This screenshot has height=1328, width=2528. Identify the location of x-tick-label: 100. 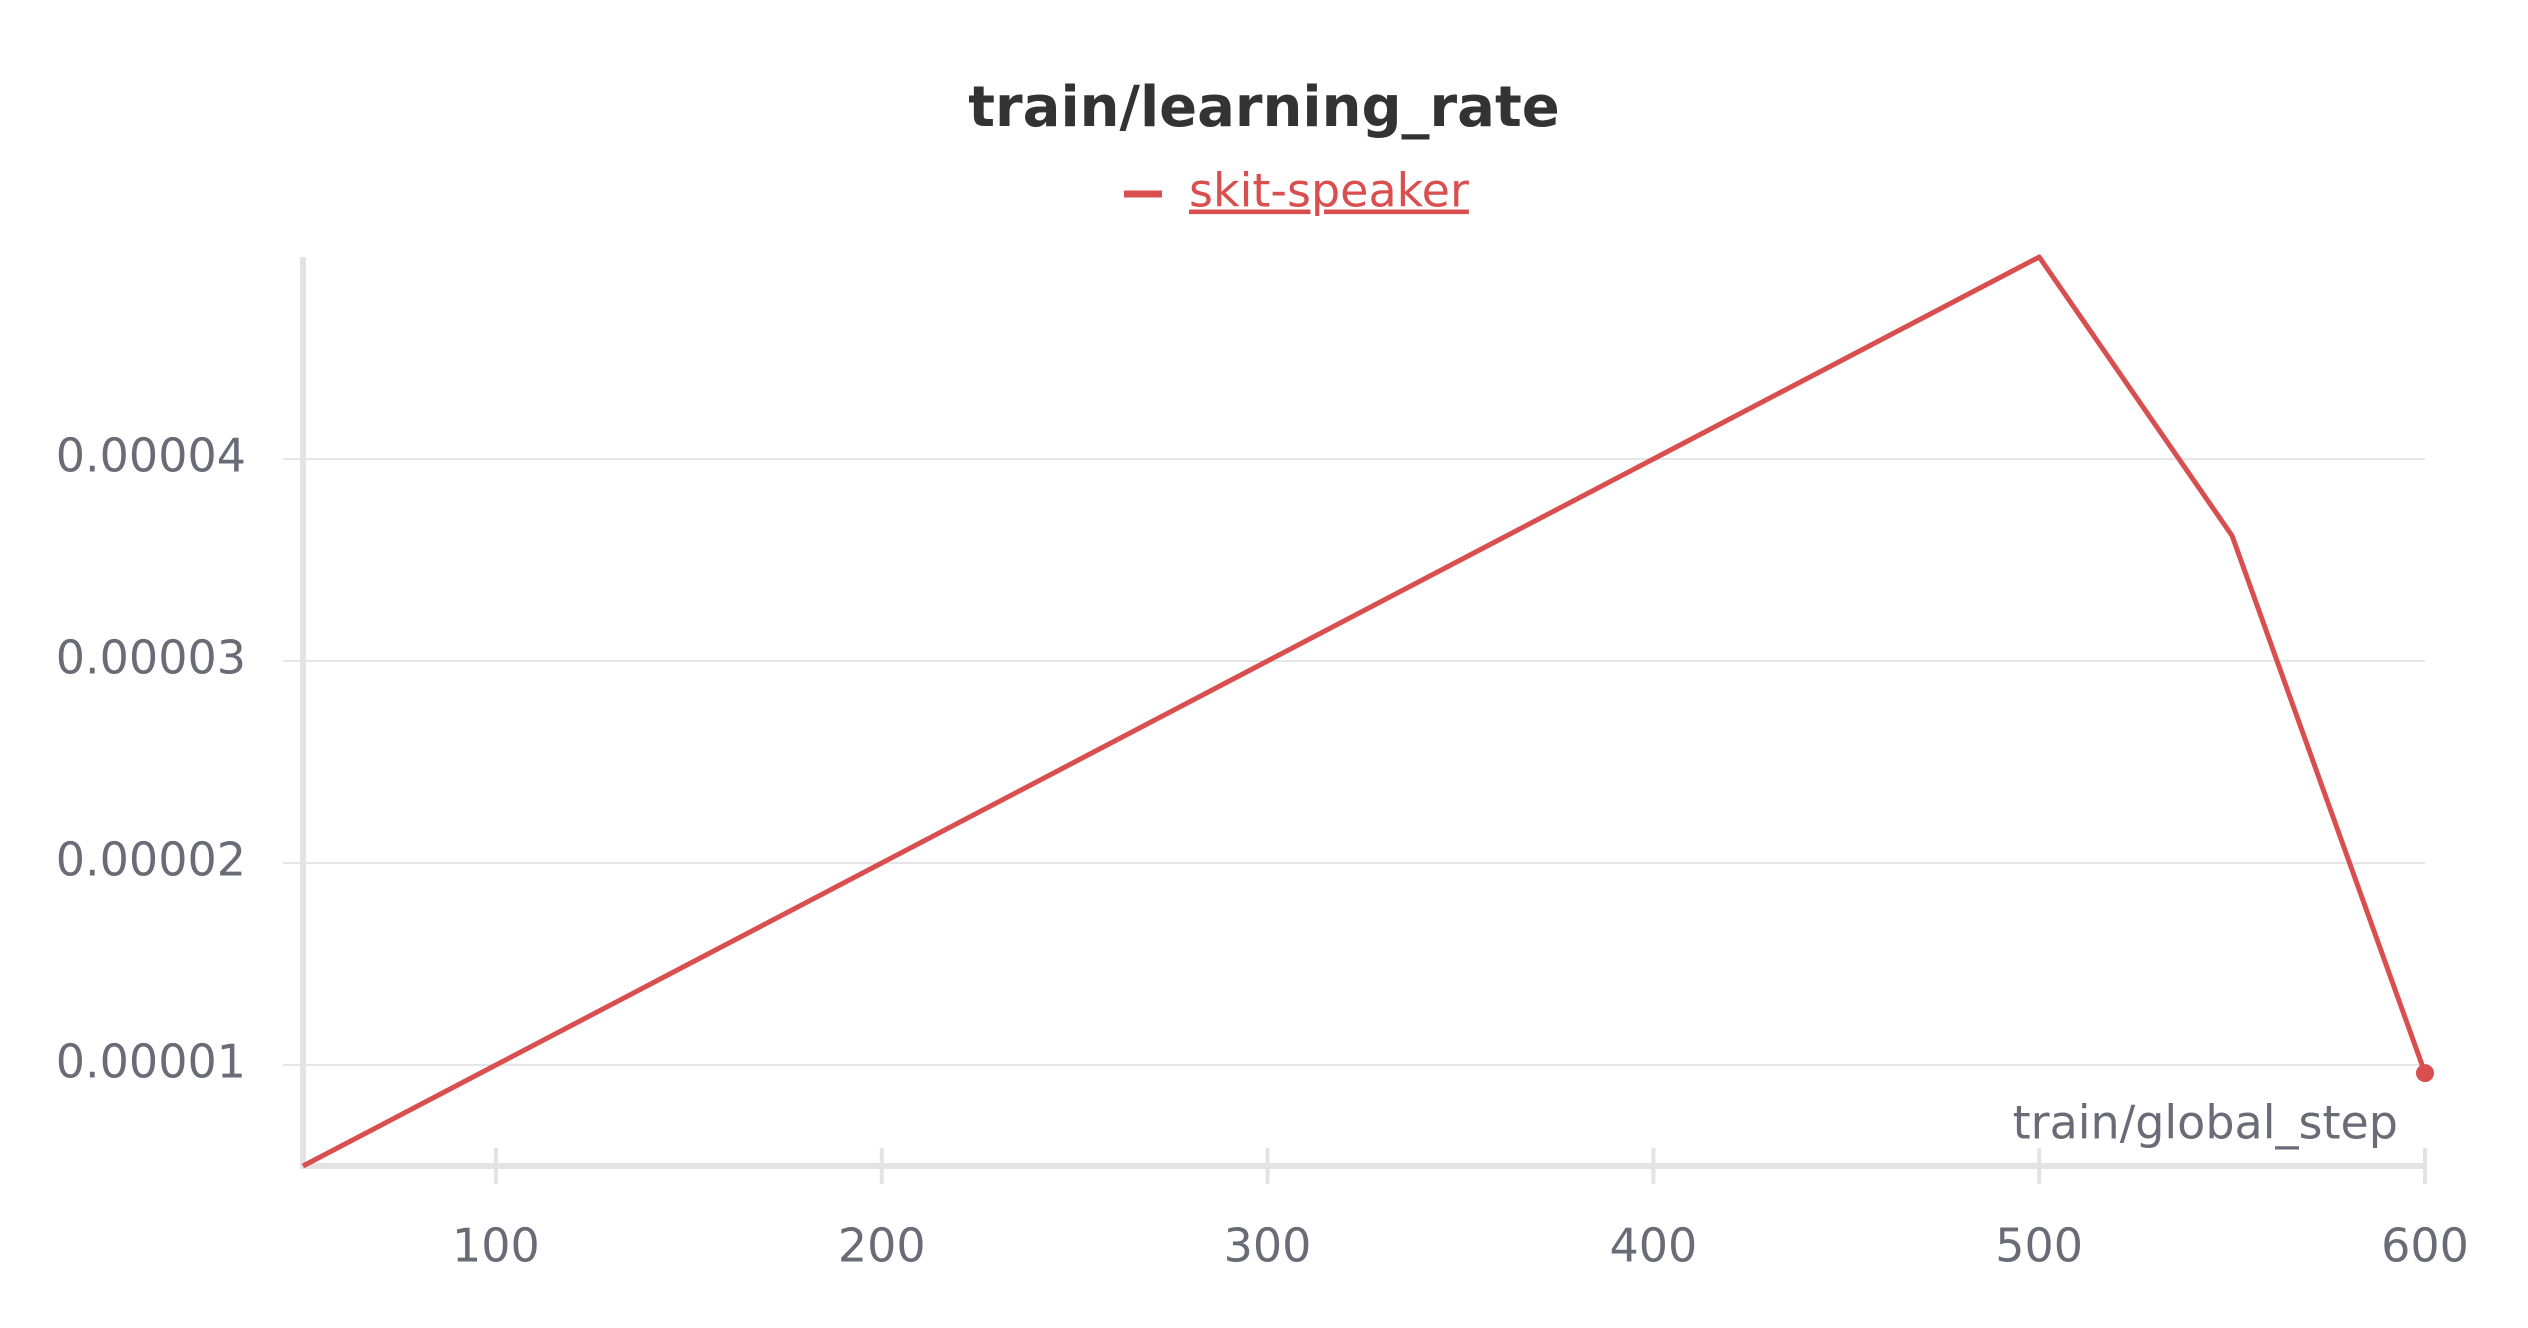
(496, 1246).